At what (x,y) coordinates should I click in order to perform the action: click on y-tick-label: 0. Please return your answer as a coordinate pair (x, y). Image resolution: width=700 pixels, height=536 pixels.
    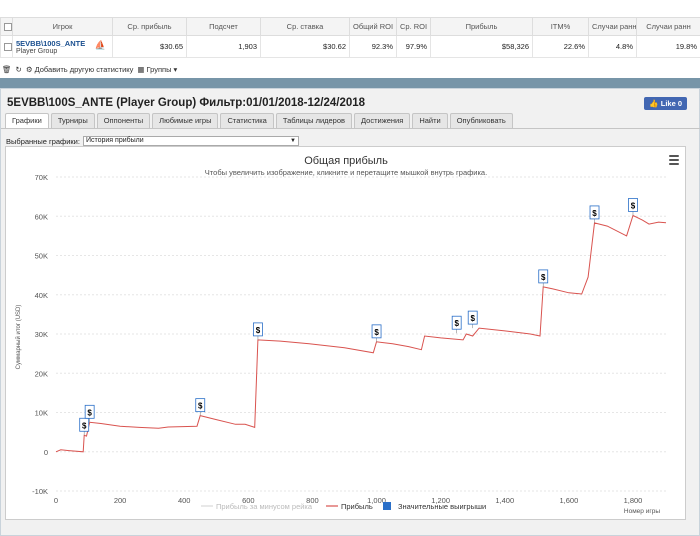
    Looking at the image, I should click on (46, 452).